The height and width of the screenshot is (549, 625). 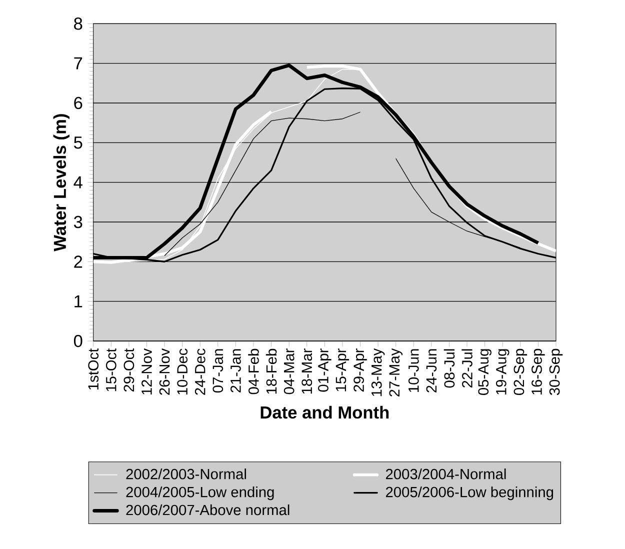 I want to click on legend-label: 2005/2006-Low beginning, so click(x=470, y=493).